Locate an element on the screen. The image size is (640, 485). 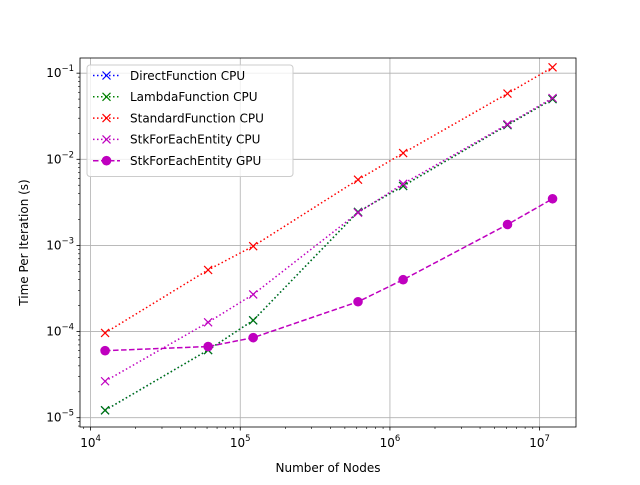
x-axis-label: Number of Nodes is located at coordinates (328, 468).